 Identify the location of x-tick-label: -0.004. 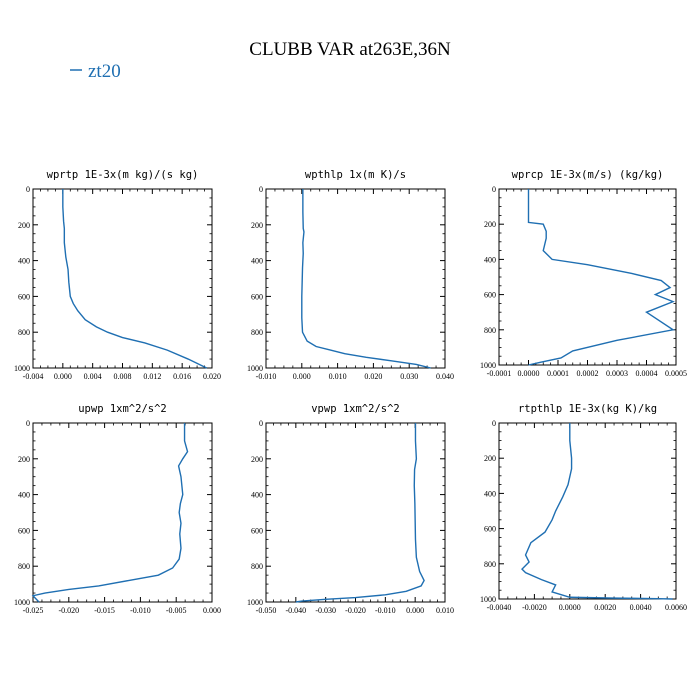
(33, 376).